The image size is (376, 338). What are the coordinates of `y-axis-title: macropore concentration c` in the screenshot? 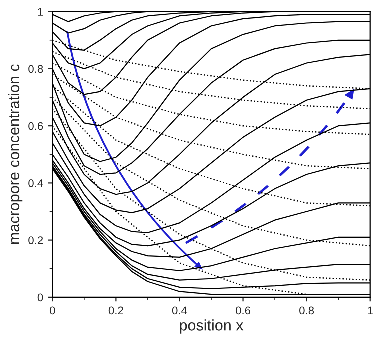 It's located at (15, 154).